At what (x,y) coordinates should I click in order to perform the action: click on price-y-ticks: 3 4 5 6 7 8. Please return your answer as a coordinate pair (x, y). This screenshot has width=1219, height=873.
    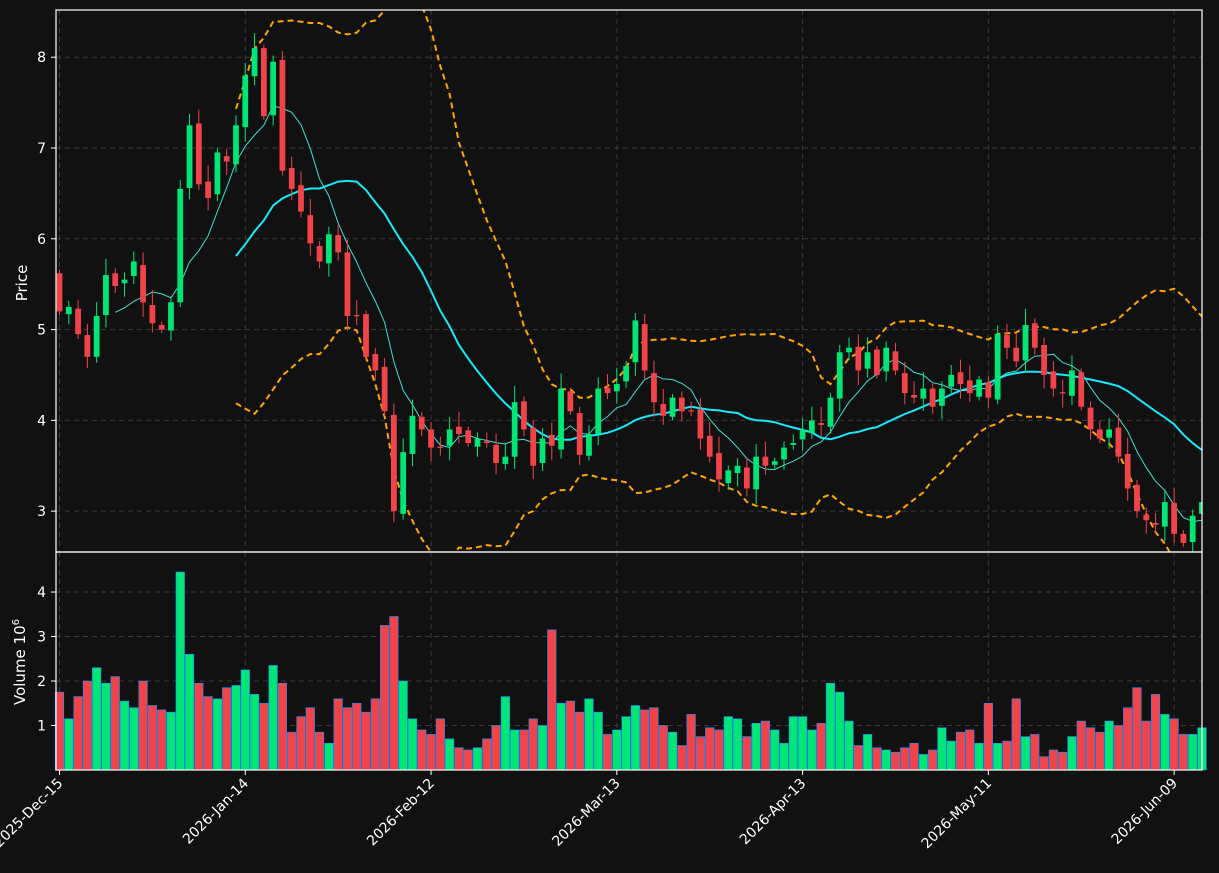
    Looking at the image, I should click on (46, 285).